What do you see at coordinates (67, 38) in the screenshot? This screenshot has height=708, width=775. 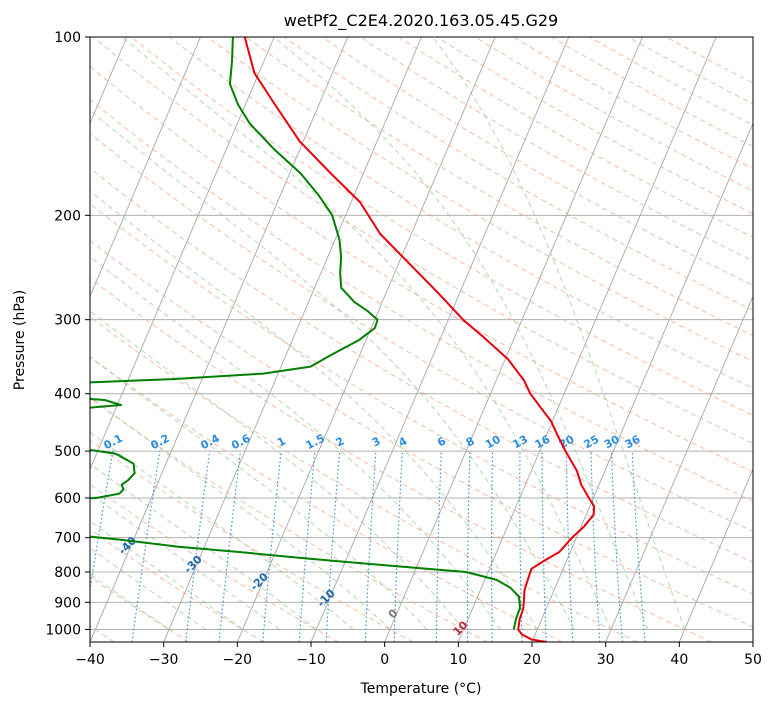 I see `y-tick-label: 100` at bounding box center [67, 38].